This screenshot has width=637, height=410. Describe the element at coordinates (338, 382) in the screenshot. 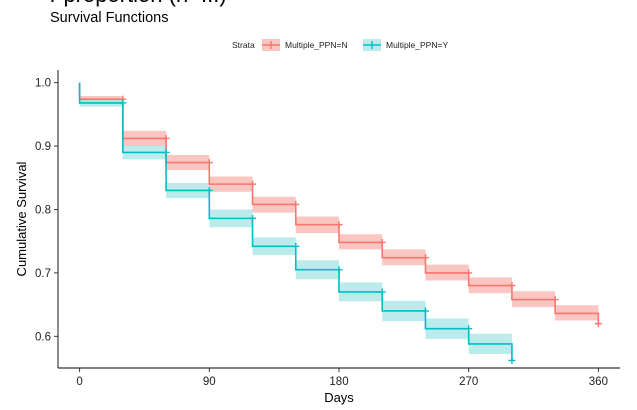

I see `x-tick-label: 180` at that location.